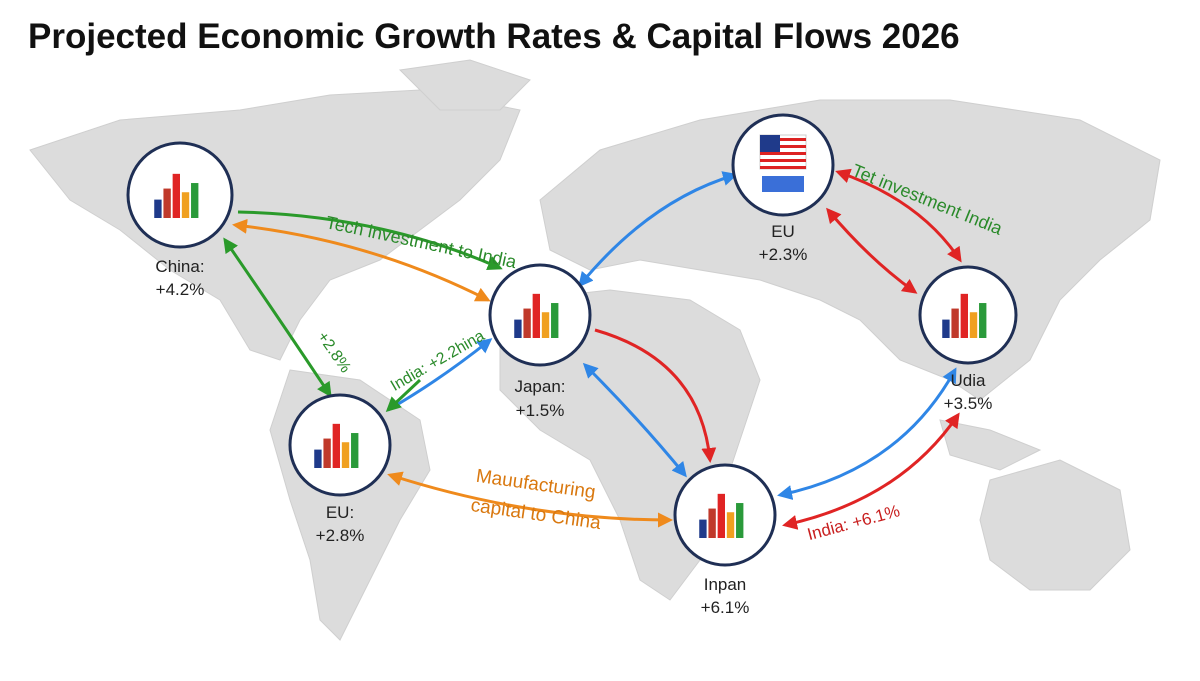 Image resolution: width=1200 pixels, height=681 pixels. What do you see at coordinates (340, 469) in the screenshot?
I see `node: EU: +2.8%` at bounding box center [340, 469].